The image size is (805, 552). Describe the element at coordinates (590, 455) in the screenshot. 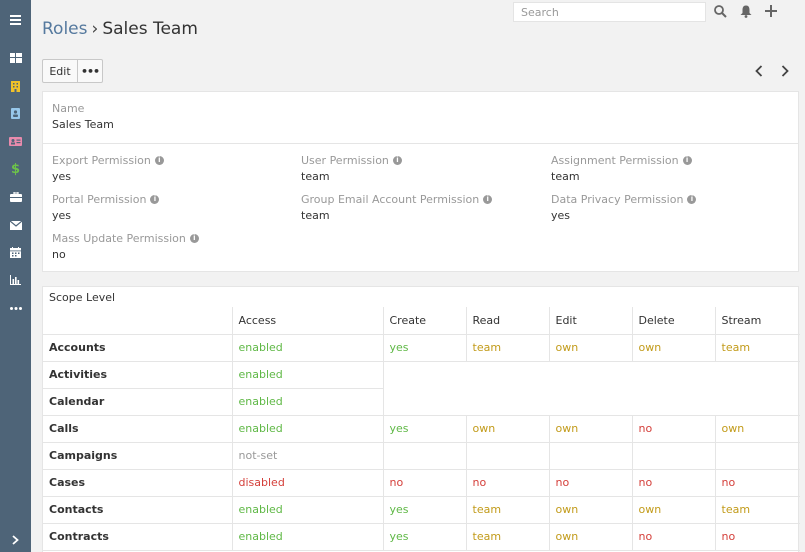

I see `edit-value` at that location.